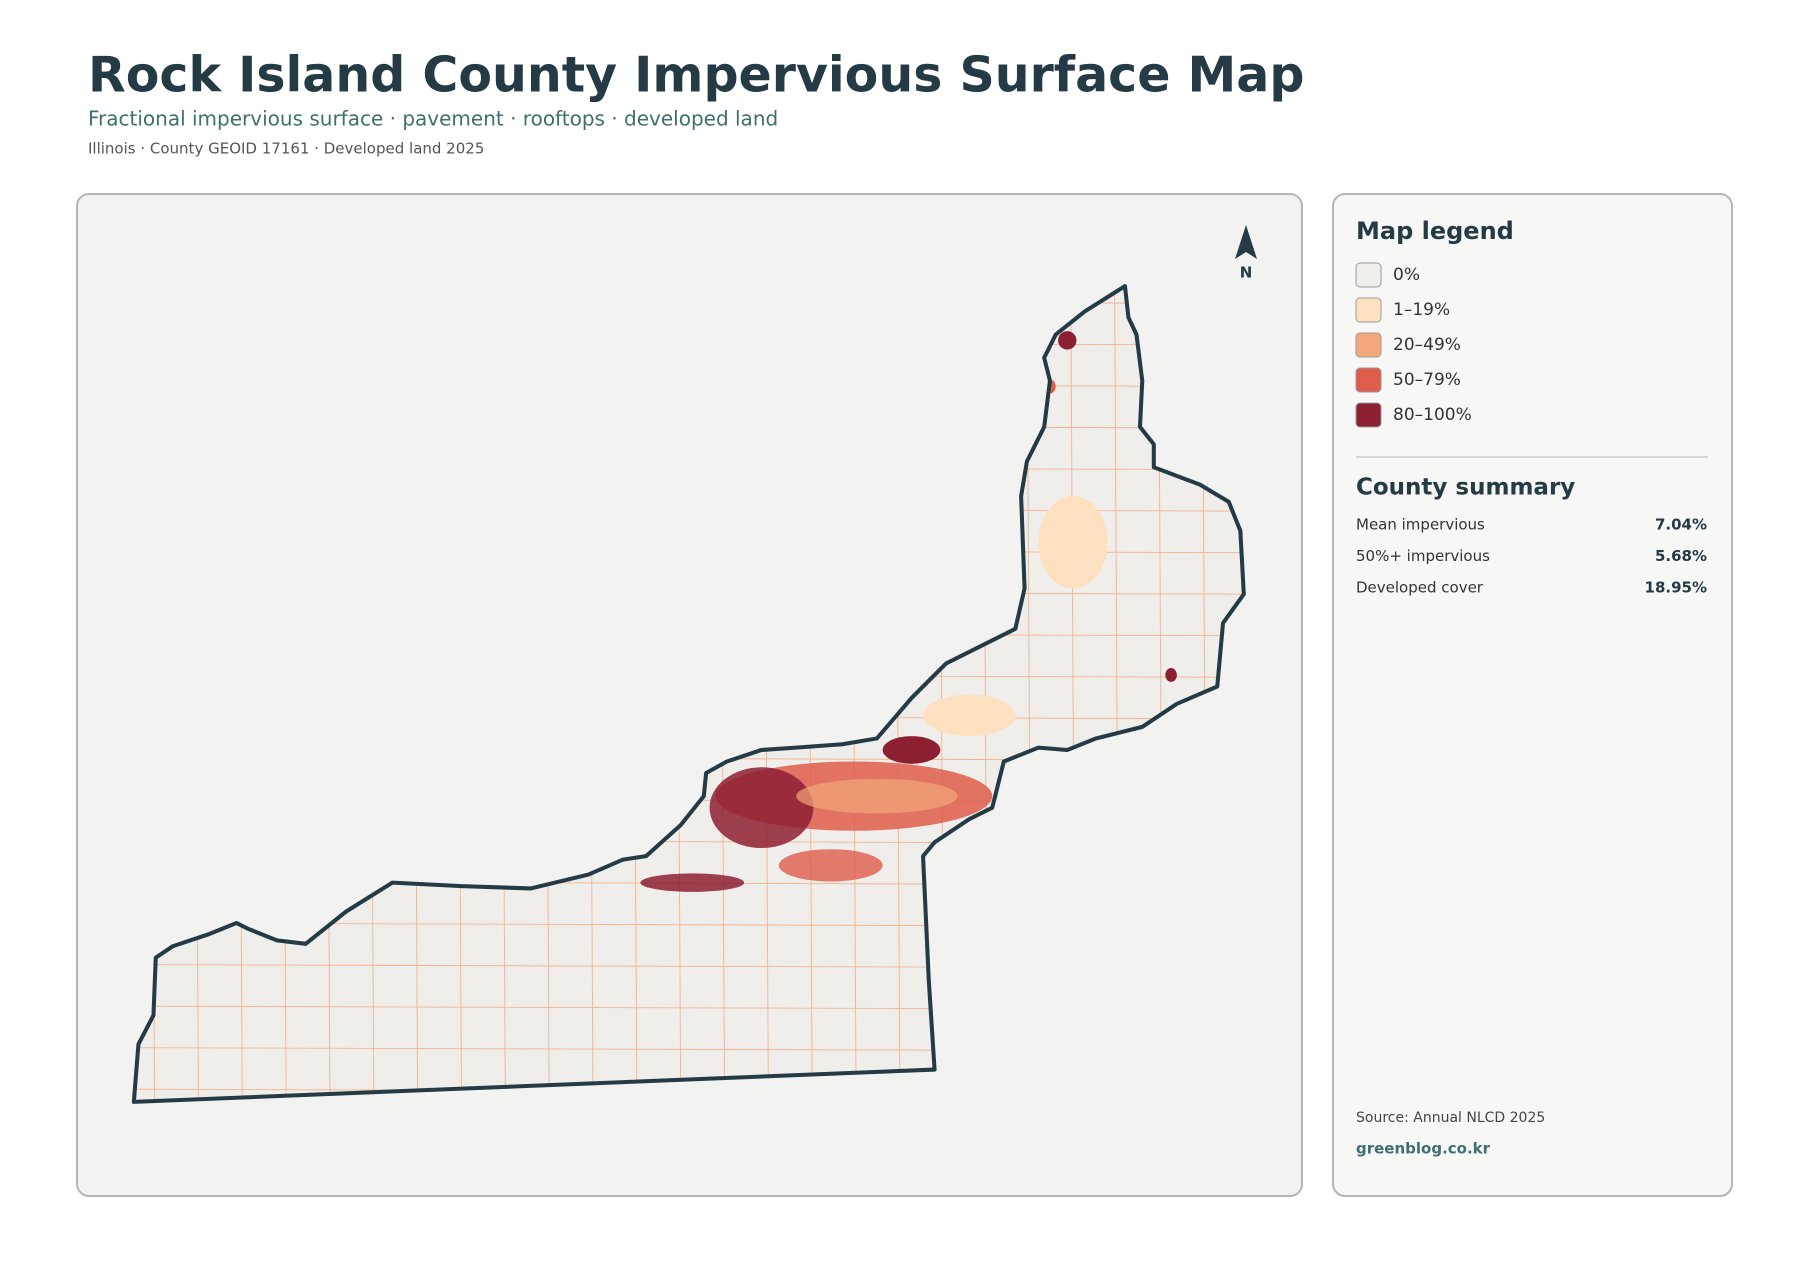  What do you see at coordinates (1420, 525) in the screenshot?
I see `summary-label: Mean impervious` at bounding box center [1420, 525].